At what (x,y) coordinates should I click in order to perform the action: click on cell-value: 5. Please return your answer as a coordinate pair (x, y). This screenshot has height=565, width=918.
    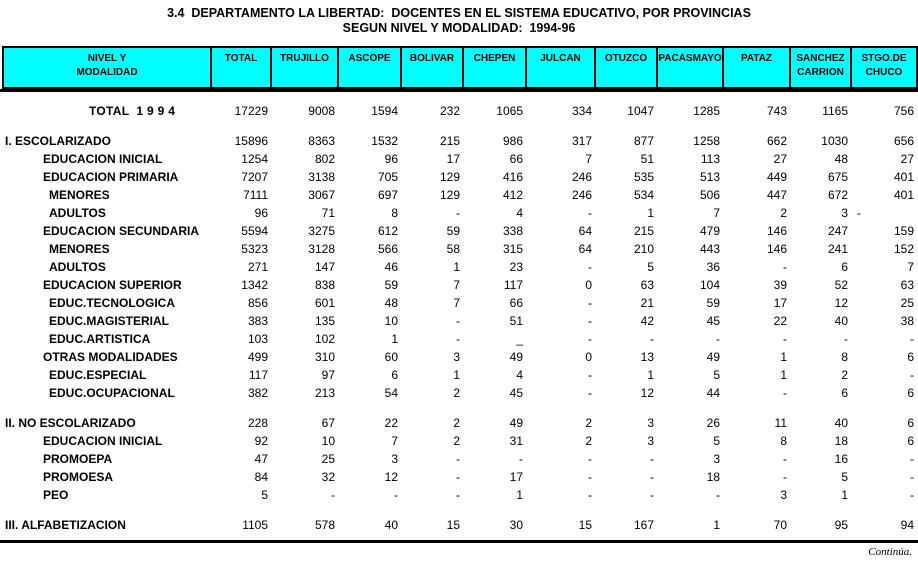
    Looking at the image, I should click on (716, 375).